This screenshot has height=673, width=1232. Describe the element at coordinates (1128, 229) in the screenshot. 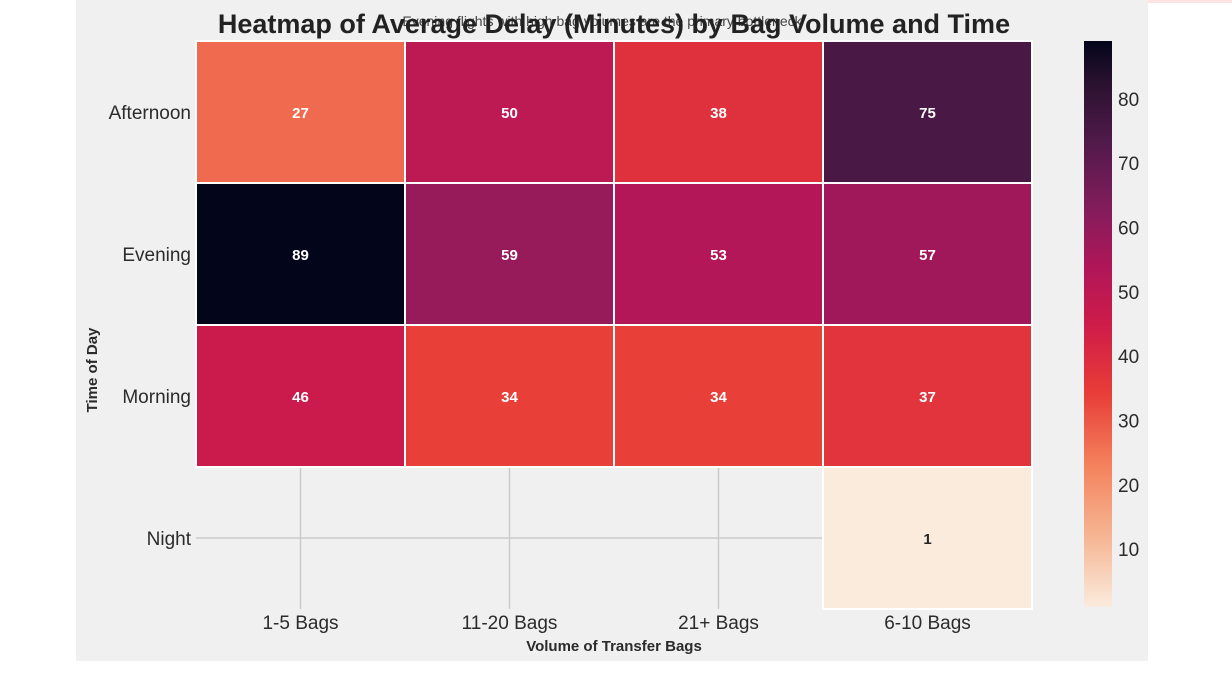

I see `colorbar-tick-label: 60` at that location.